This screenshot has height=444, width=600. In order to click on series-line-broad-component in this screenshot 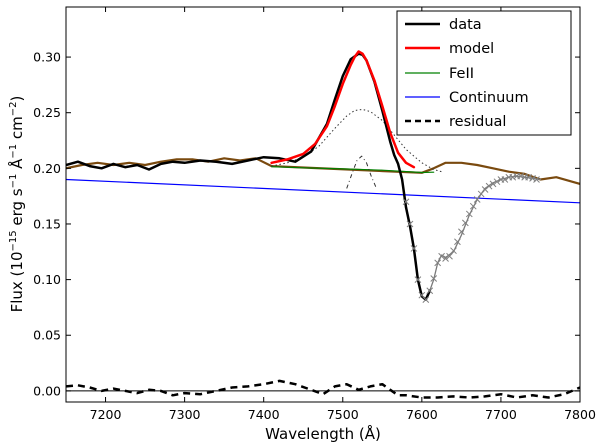, I will do `click(356, 140)`.